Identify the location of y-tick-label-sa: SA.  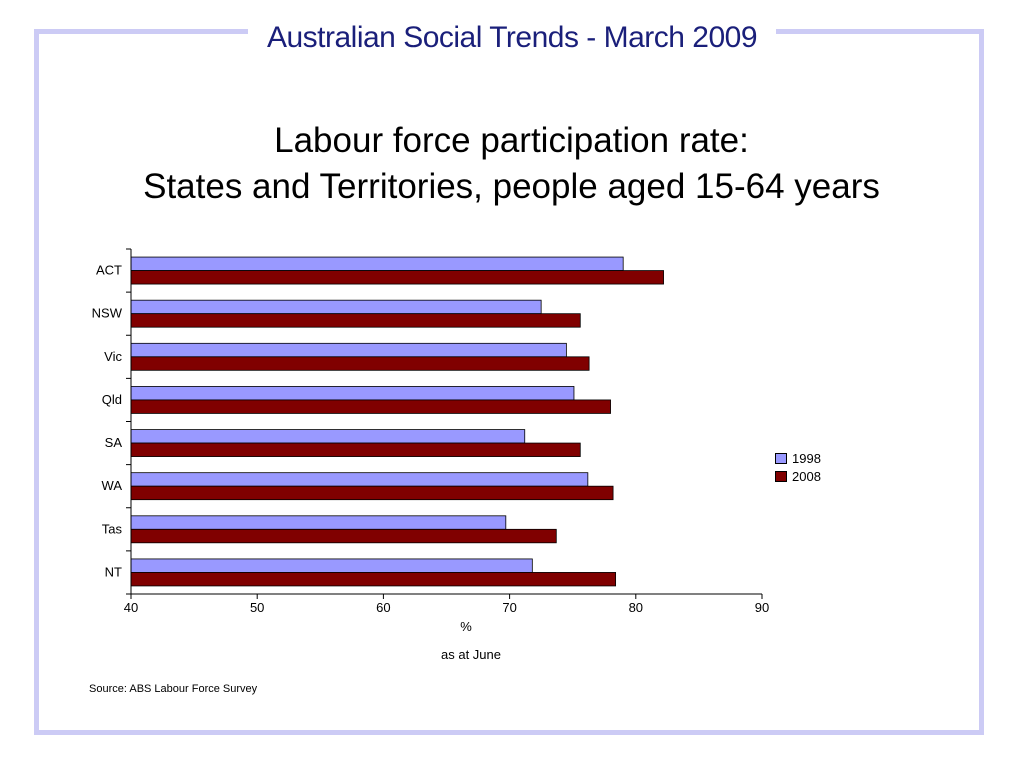
(114, 442).